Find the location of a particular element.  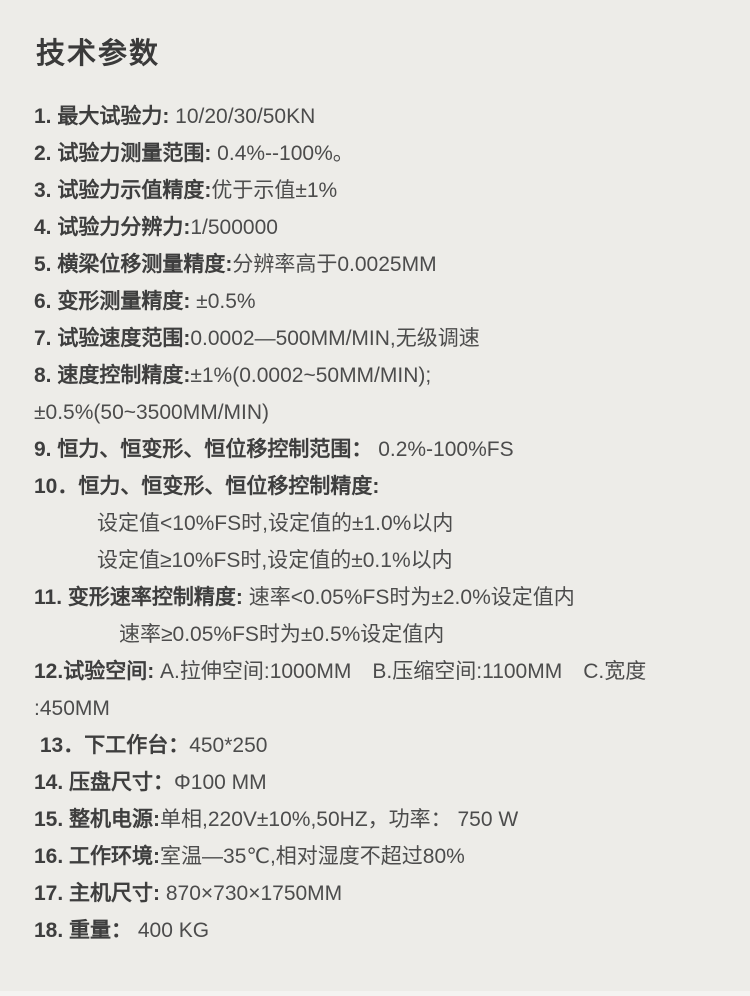

spec-line-value: 0.2%-100%FS is located at coordinates (443, 449).